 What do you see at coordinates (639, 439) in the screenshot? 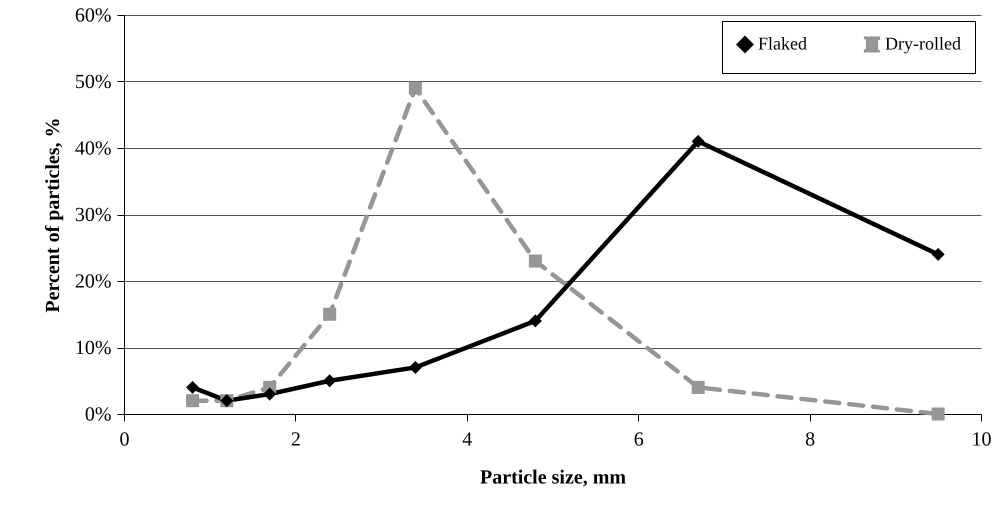
I see `x-tick-label: 6` at bounding box center [639, 439].